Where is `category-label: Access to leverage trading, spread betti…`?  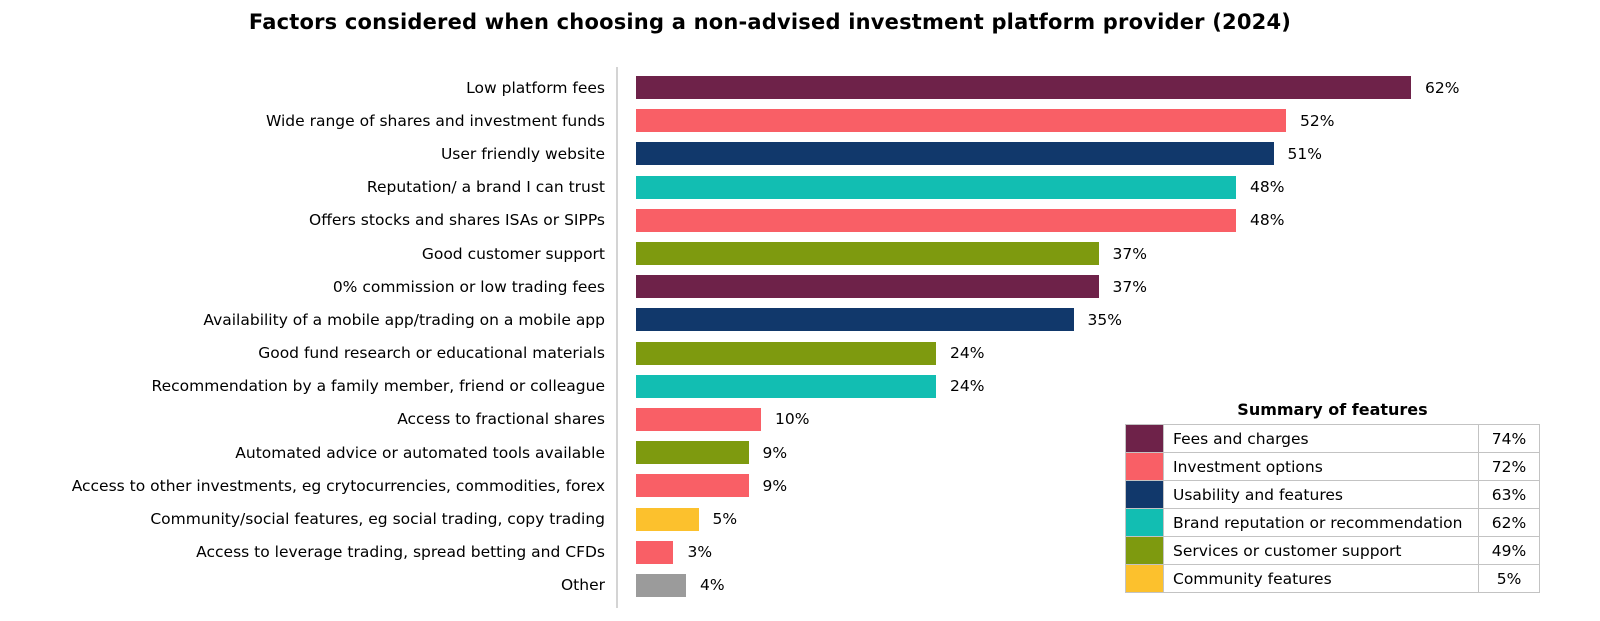
category-label: Access to leverage trading, spread betti… is located at coordinates (400, 552).